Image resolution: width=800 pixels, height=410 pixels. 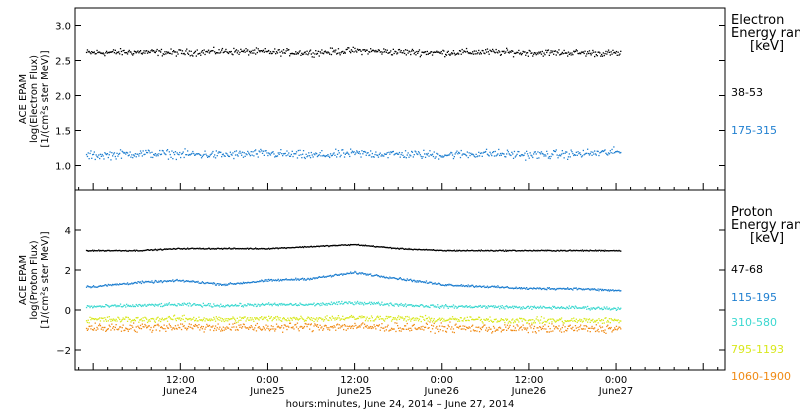 I want to click on y-tick-label: 1.5, so click(x=63, y=132).